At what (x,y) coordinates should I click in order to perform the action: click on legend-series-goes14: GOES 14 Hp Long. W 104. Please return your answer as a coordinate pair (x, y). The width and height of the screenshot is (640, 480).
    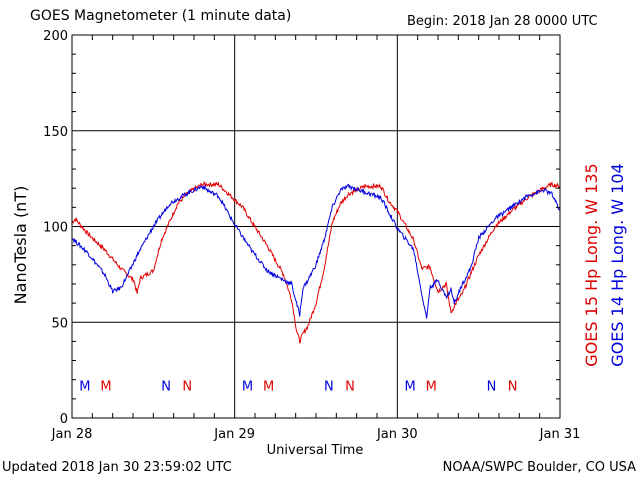
    Looking at the image, I should click on (617, 264).